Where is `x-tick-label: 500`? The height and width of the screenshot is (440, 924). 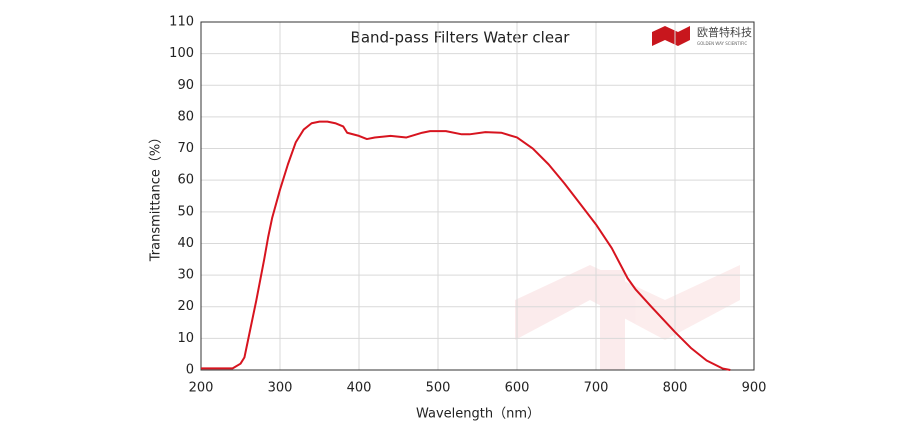 x-tick-label: 500 is located at coordinates (438, 388).